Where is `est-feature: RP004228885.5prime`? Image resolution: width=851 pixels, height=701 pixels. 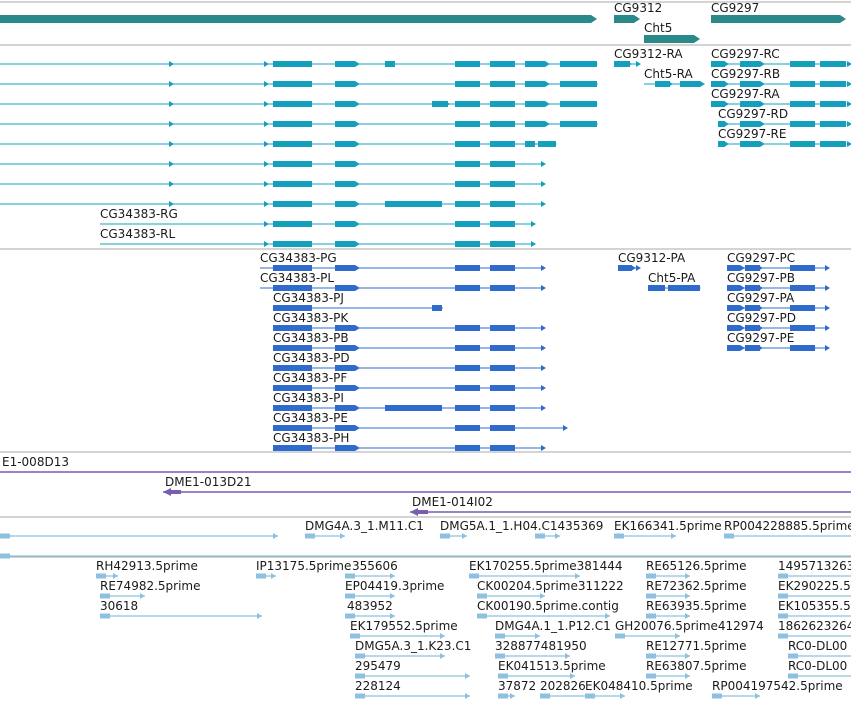 est-feature: RP004228885.5prime is located at coordinates (787, 529).